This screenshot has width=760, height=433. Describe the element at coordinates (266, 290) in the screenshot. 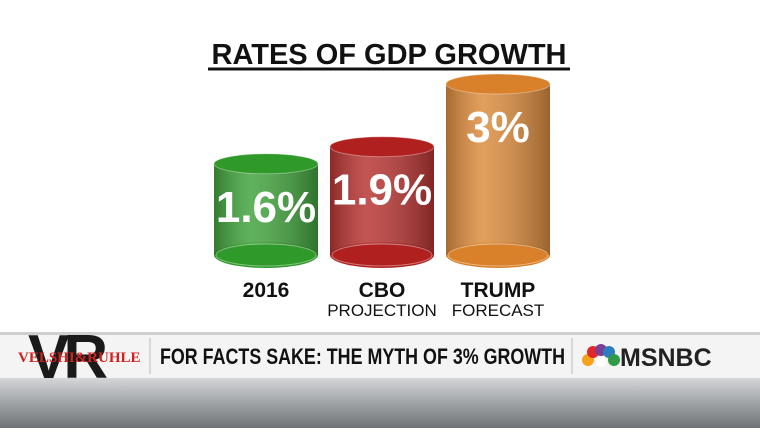

I see `category-label: 2016` at that location.